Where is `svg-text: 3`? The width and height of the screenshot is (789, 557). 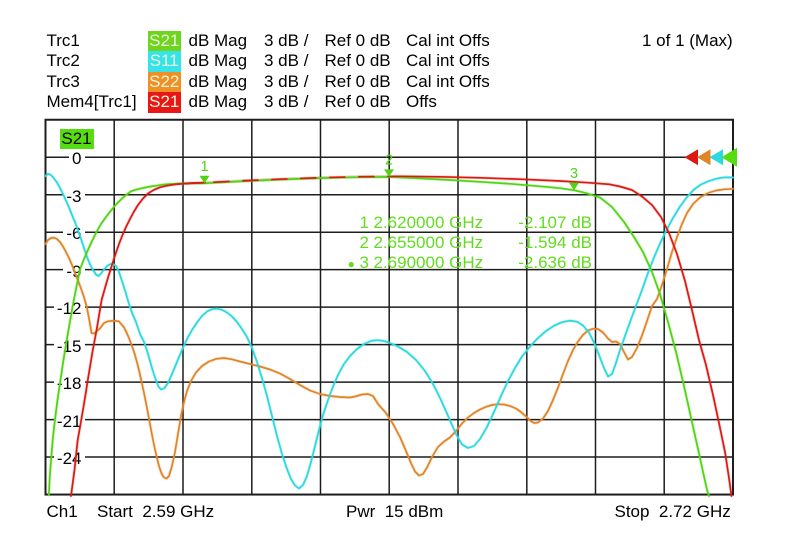
svg-text: 3 is located at coordinates (574, 174).